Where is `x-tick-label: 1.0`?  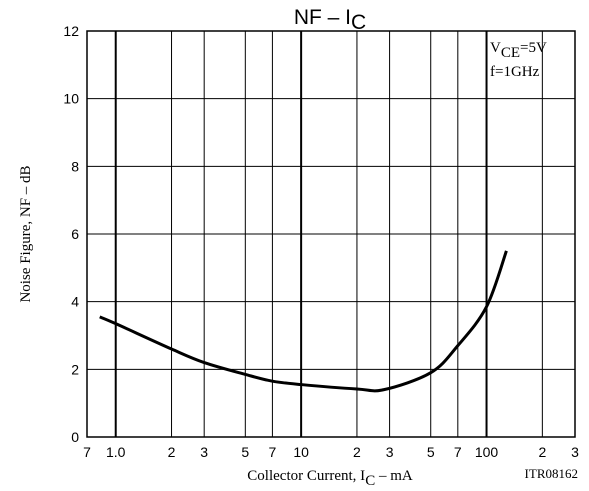
x-tick-label: 1.0 is located at coordinates (116, 452).